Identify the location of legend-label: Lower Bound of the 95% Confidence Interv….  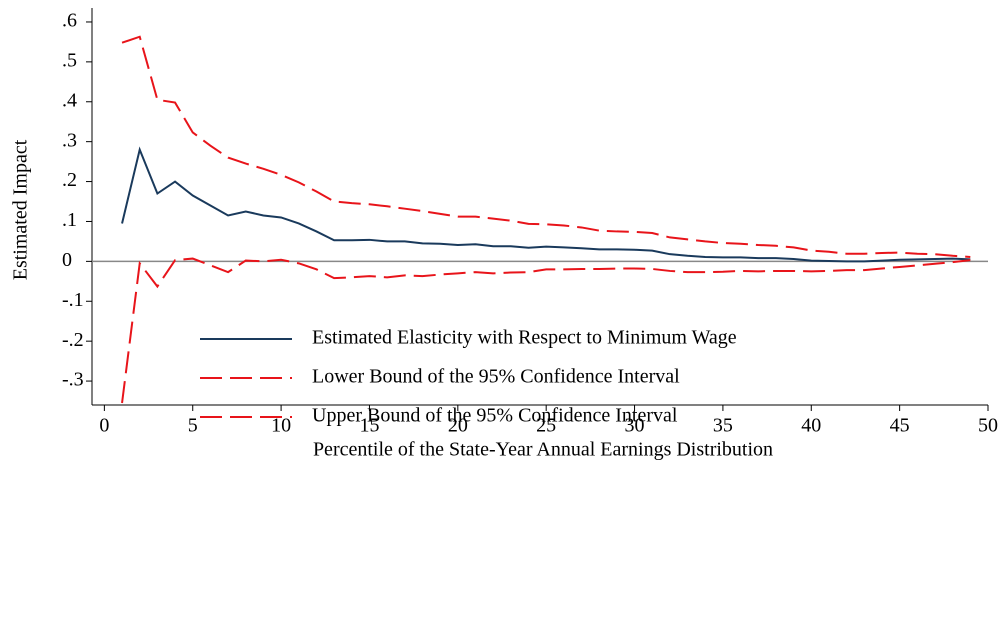
(496, 377).